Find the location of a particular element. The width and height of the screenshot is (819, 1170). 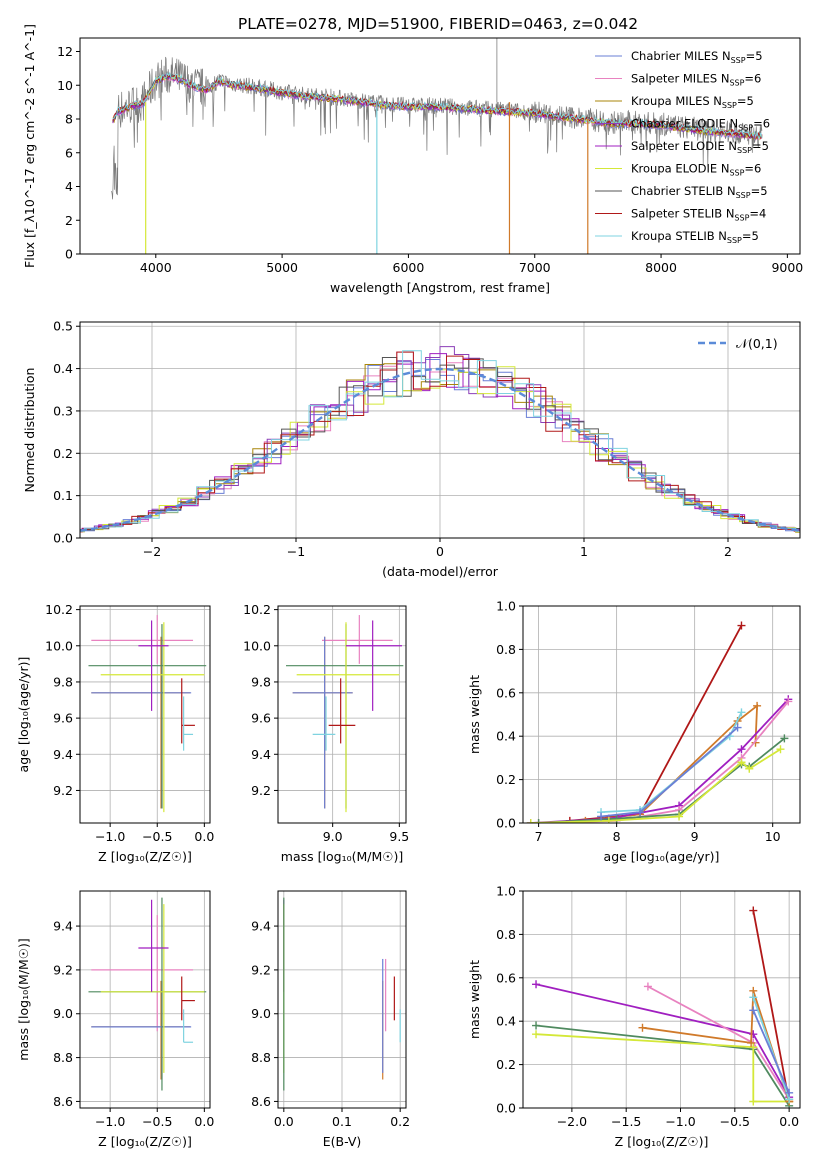

x-tick-label: 7000 is located at coordinates (535, 267).